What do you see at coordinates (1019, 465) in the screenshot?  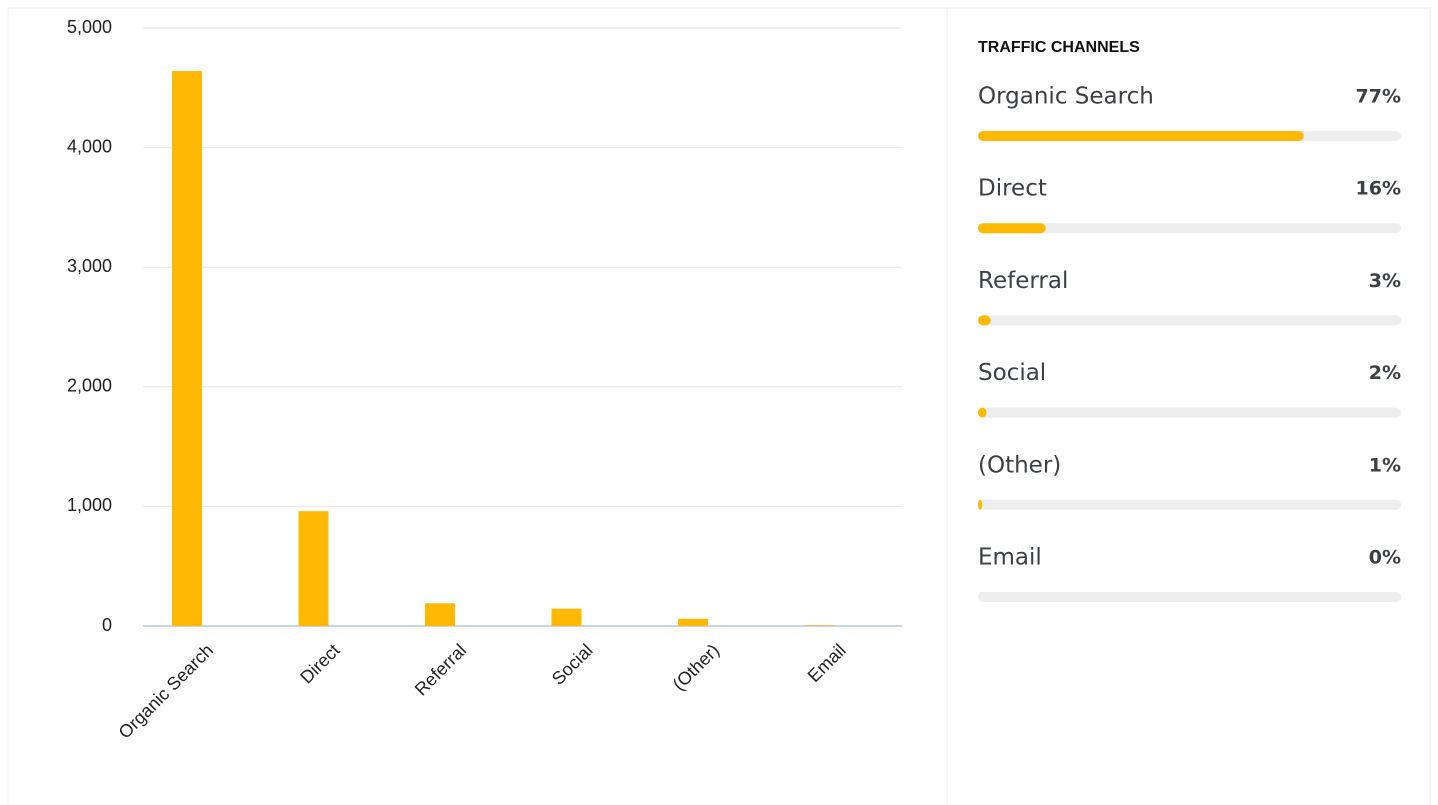 I see `channel-name: (Other)` at bounding box center [1019, 465].